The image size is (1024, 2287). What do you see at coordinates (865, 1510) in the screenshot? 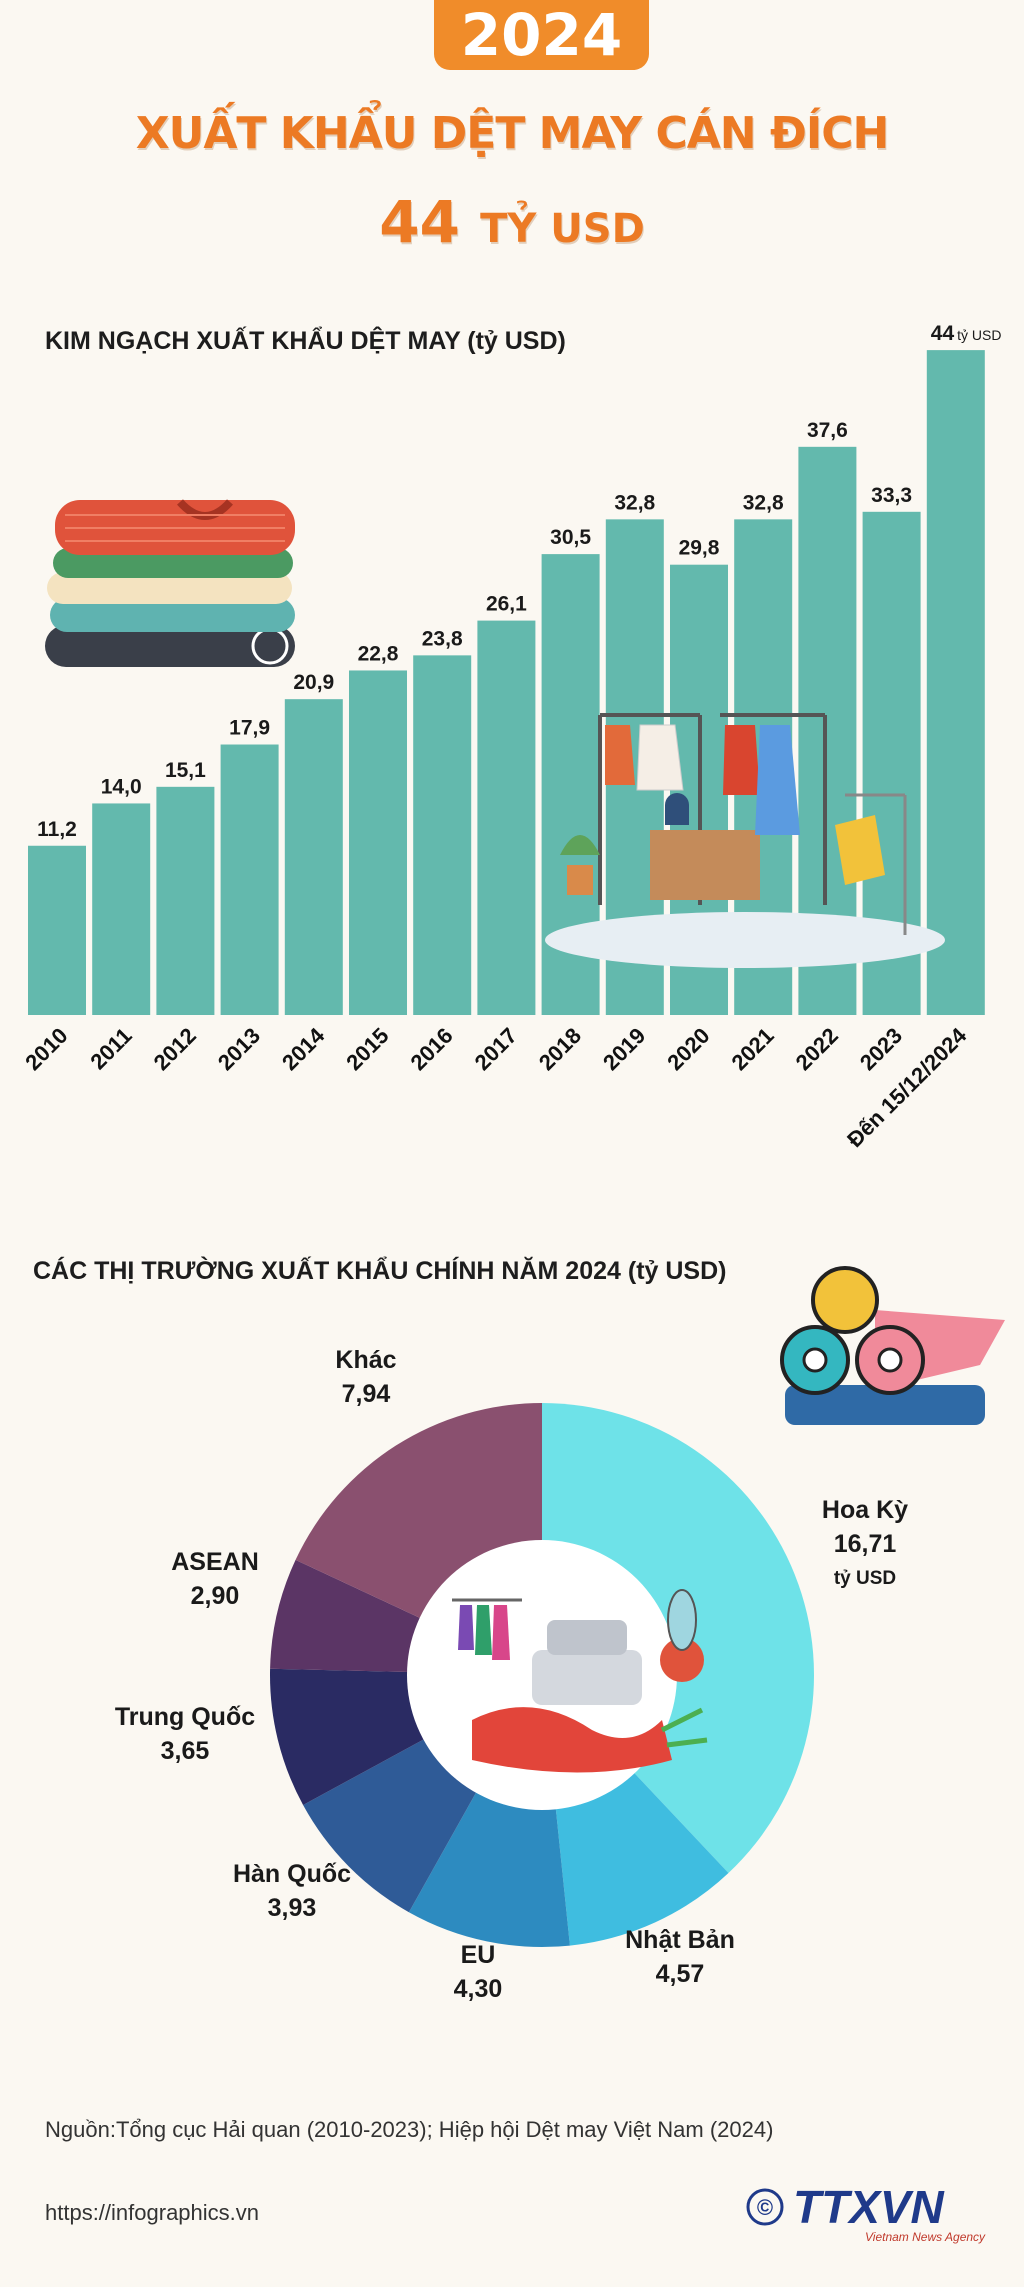
I see `pie-slice-name: Hoa Kỳ` at bounding box center [865, 1510].